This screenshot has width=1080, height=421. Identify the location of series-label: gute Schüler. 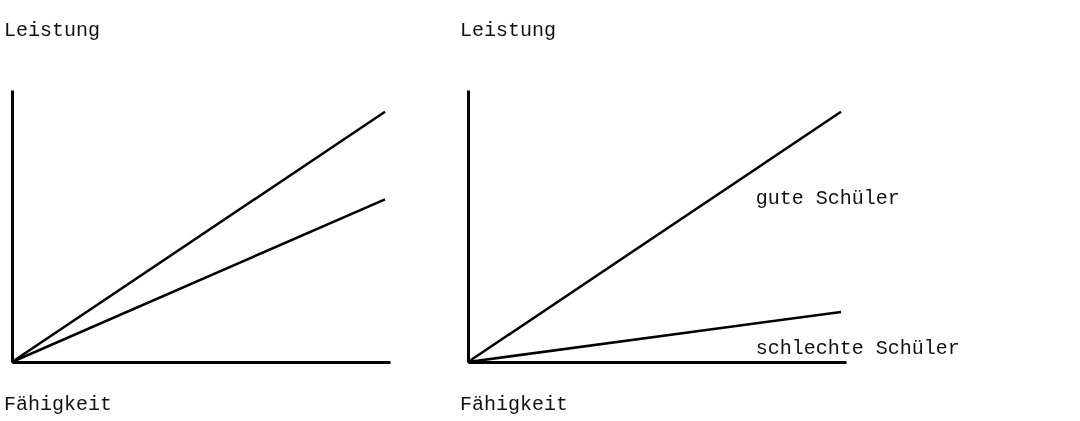
(827, 199).